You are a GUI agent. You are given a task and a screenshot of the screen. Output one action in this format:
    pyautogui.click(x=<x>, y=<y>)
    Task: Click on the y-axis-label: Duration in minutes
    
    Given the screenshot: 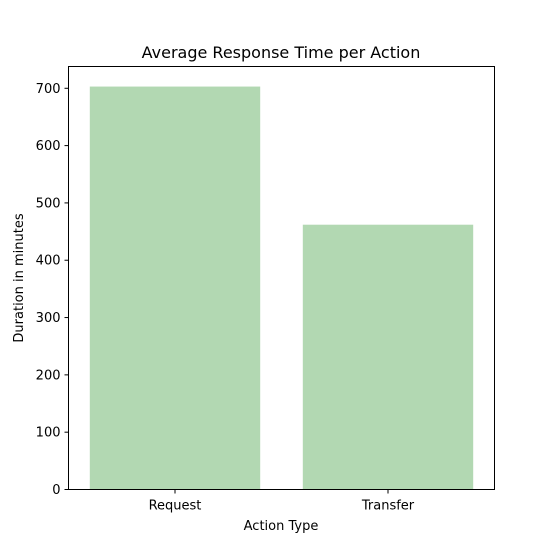 What is the action you would take?
    pyautogui.click(x=19, y=277)
    